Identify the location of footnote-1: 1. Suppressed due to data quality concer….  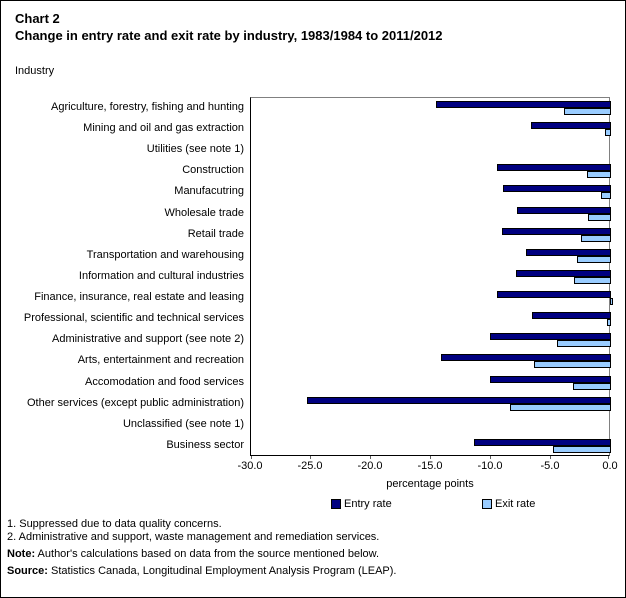
(114, 524).